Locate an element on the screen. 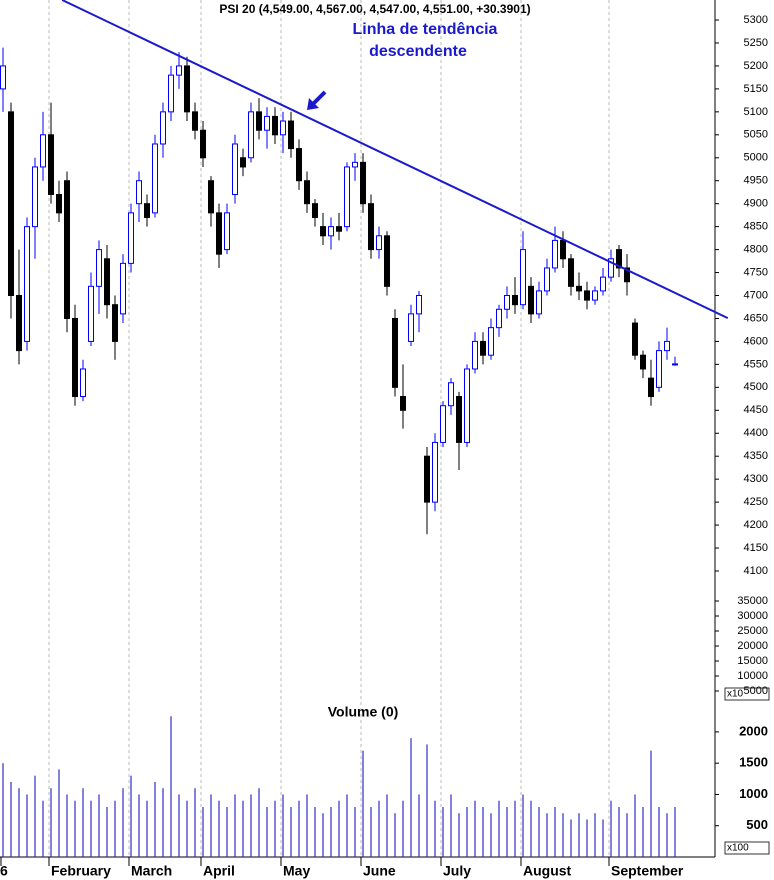 The height and width of the screenshot is (880, 774). y-tick-label: 4550 is located at coordinates (756, 364).